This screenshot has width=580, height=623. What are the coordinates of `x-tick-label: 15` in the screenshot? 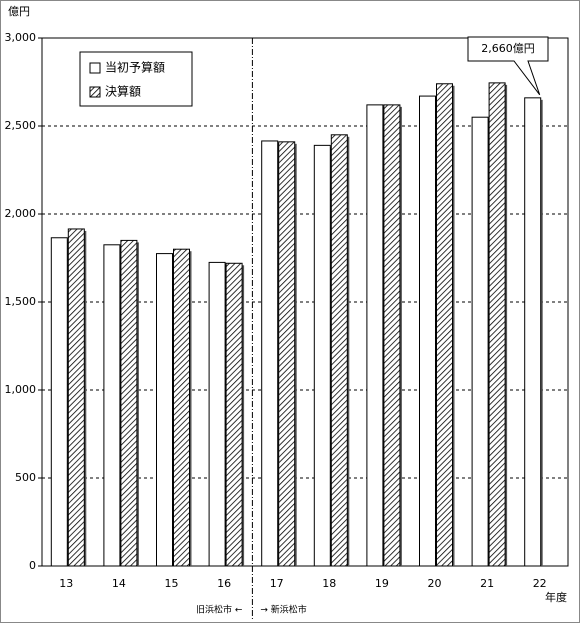 It's located at (172, 583).